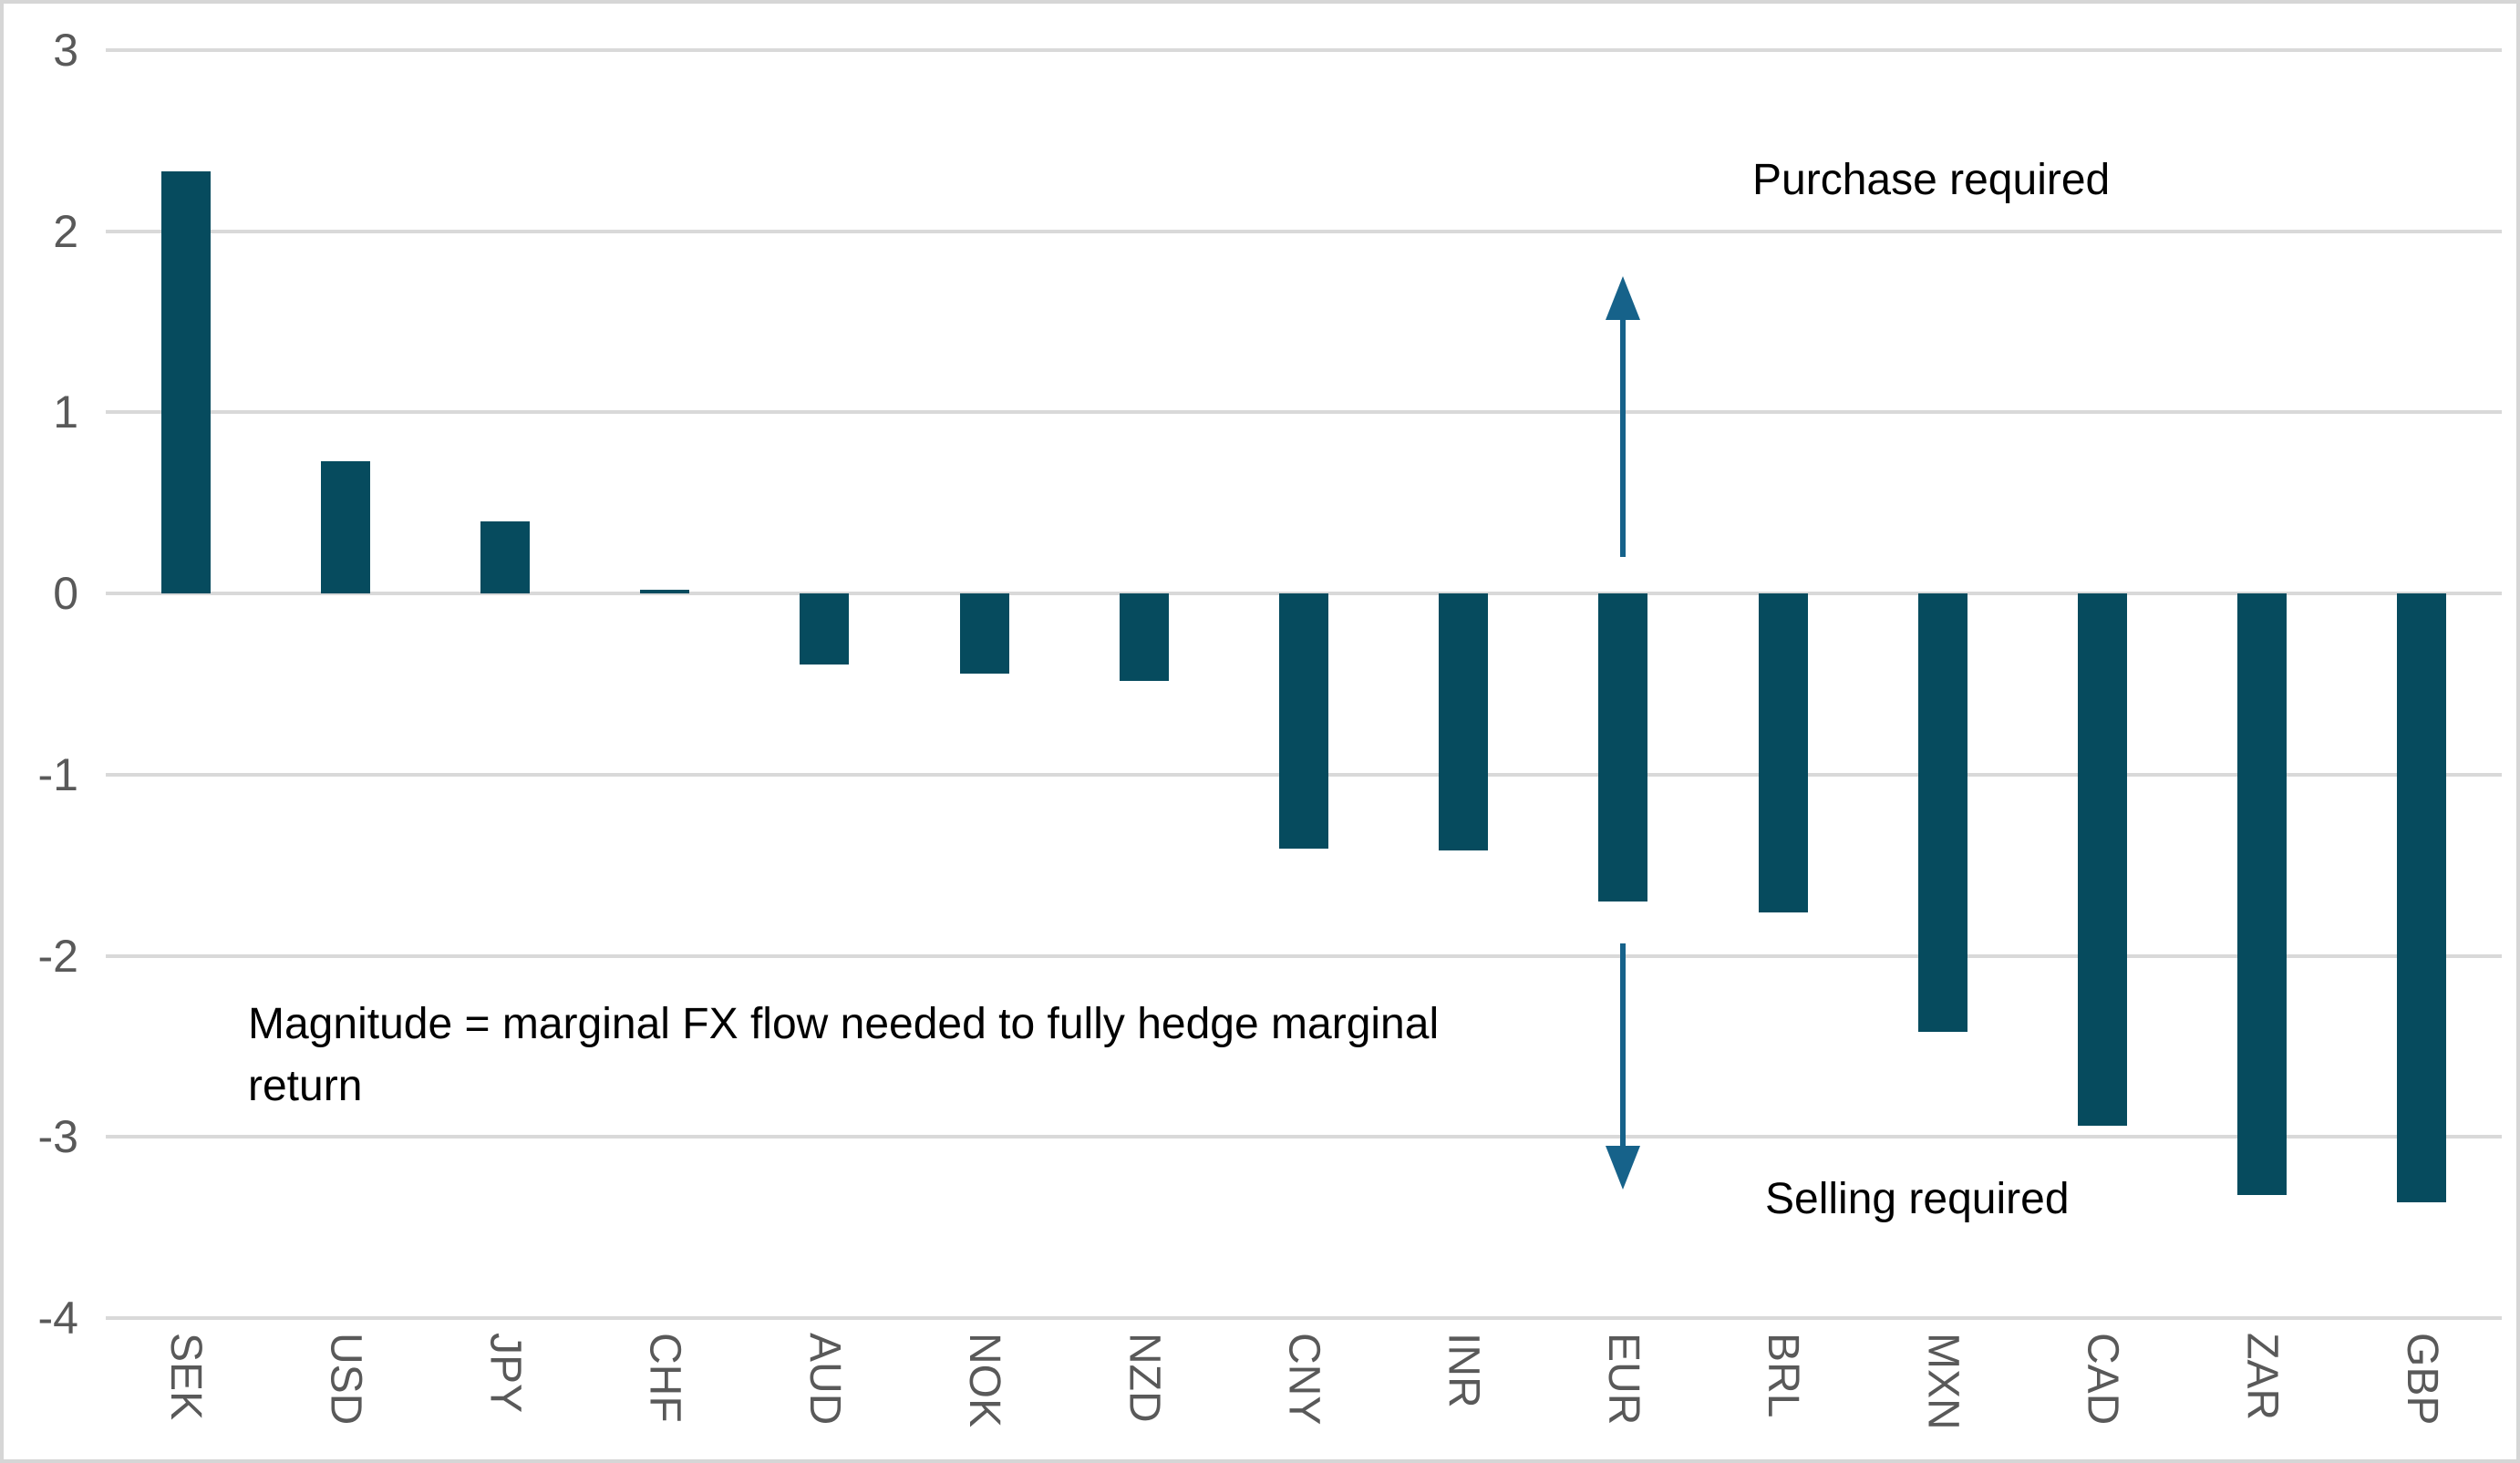  Describe the element at coordinates (65, 412) in the screenshot. I see `y-tick-label: 1` at that location.